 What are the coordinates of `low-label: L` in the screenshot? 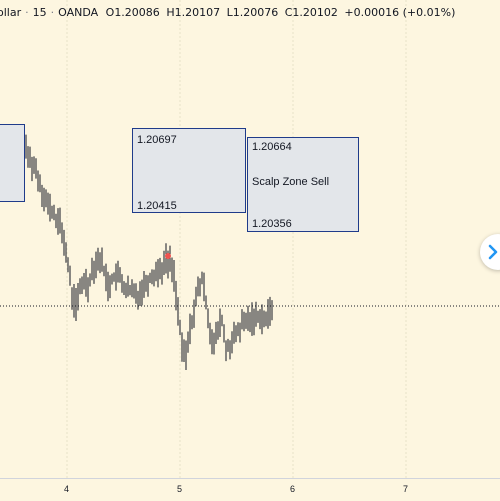 It's located at (229, 12).